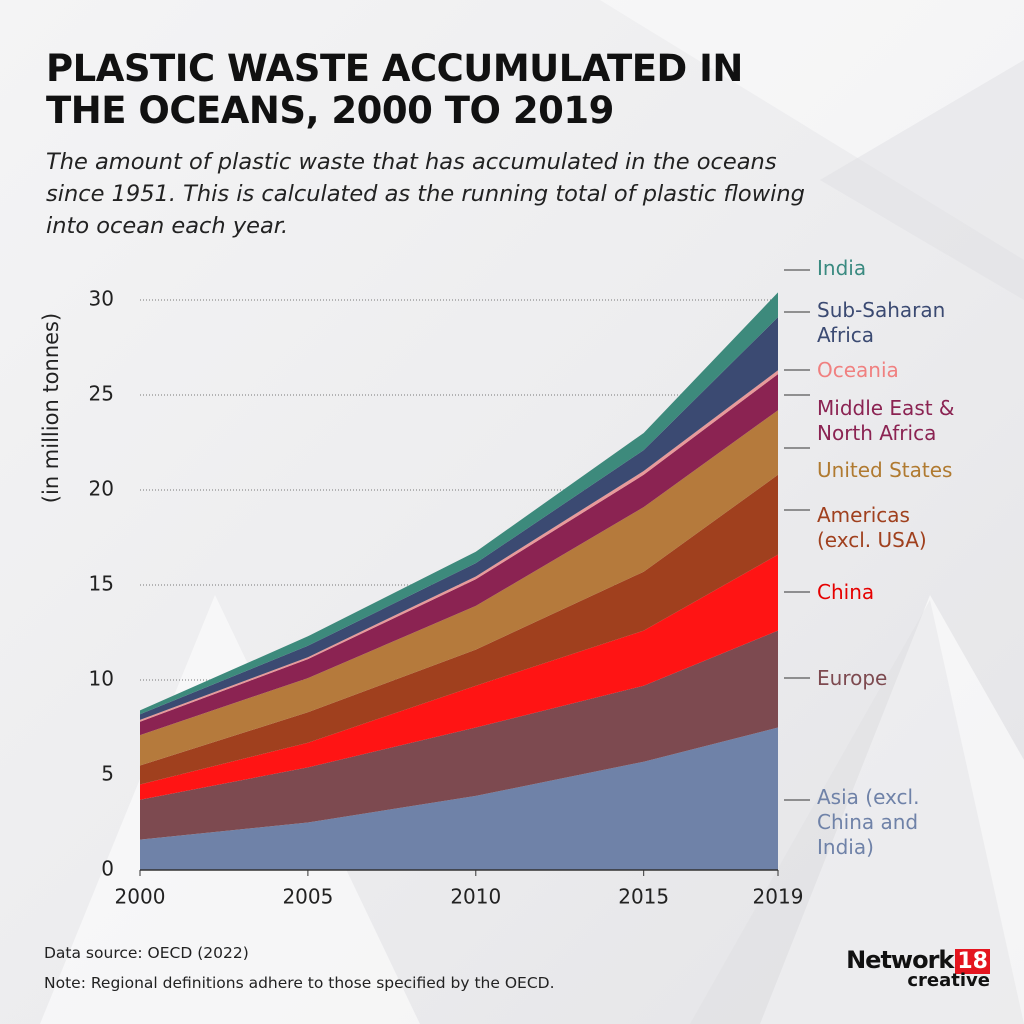  I want to click on x-tick-label: 2019, so click(778, 897).